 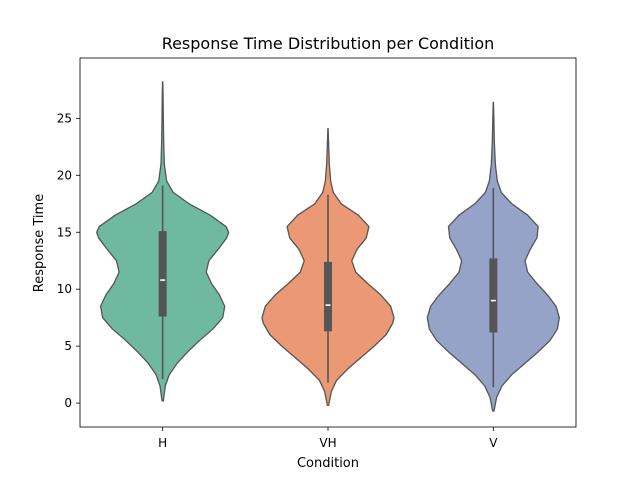 What do you see at coordinates (493, 295) in the screenshot?
I see `iqr-box-v` at bounding box center [493, 295].